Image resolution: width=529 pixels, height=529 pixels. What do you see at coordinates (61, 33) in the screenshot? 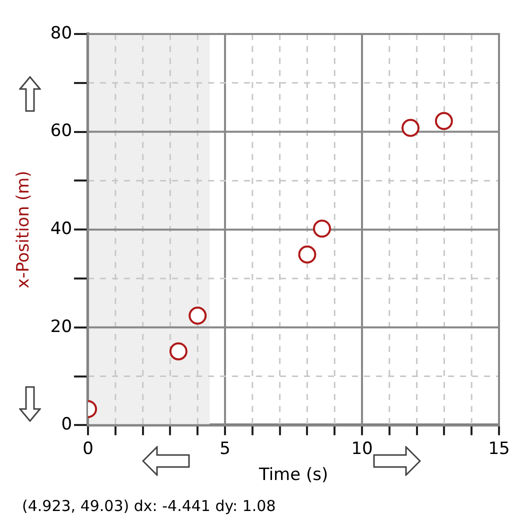
I see `y-tick-label: 80` at bounding box center [61, 33].